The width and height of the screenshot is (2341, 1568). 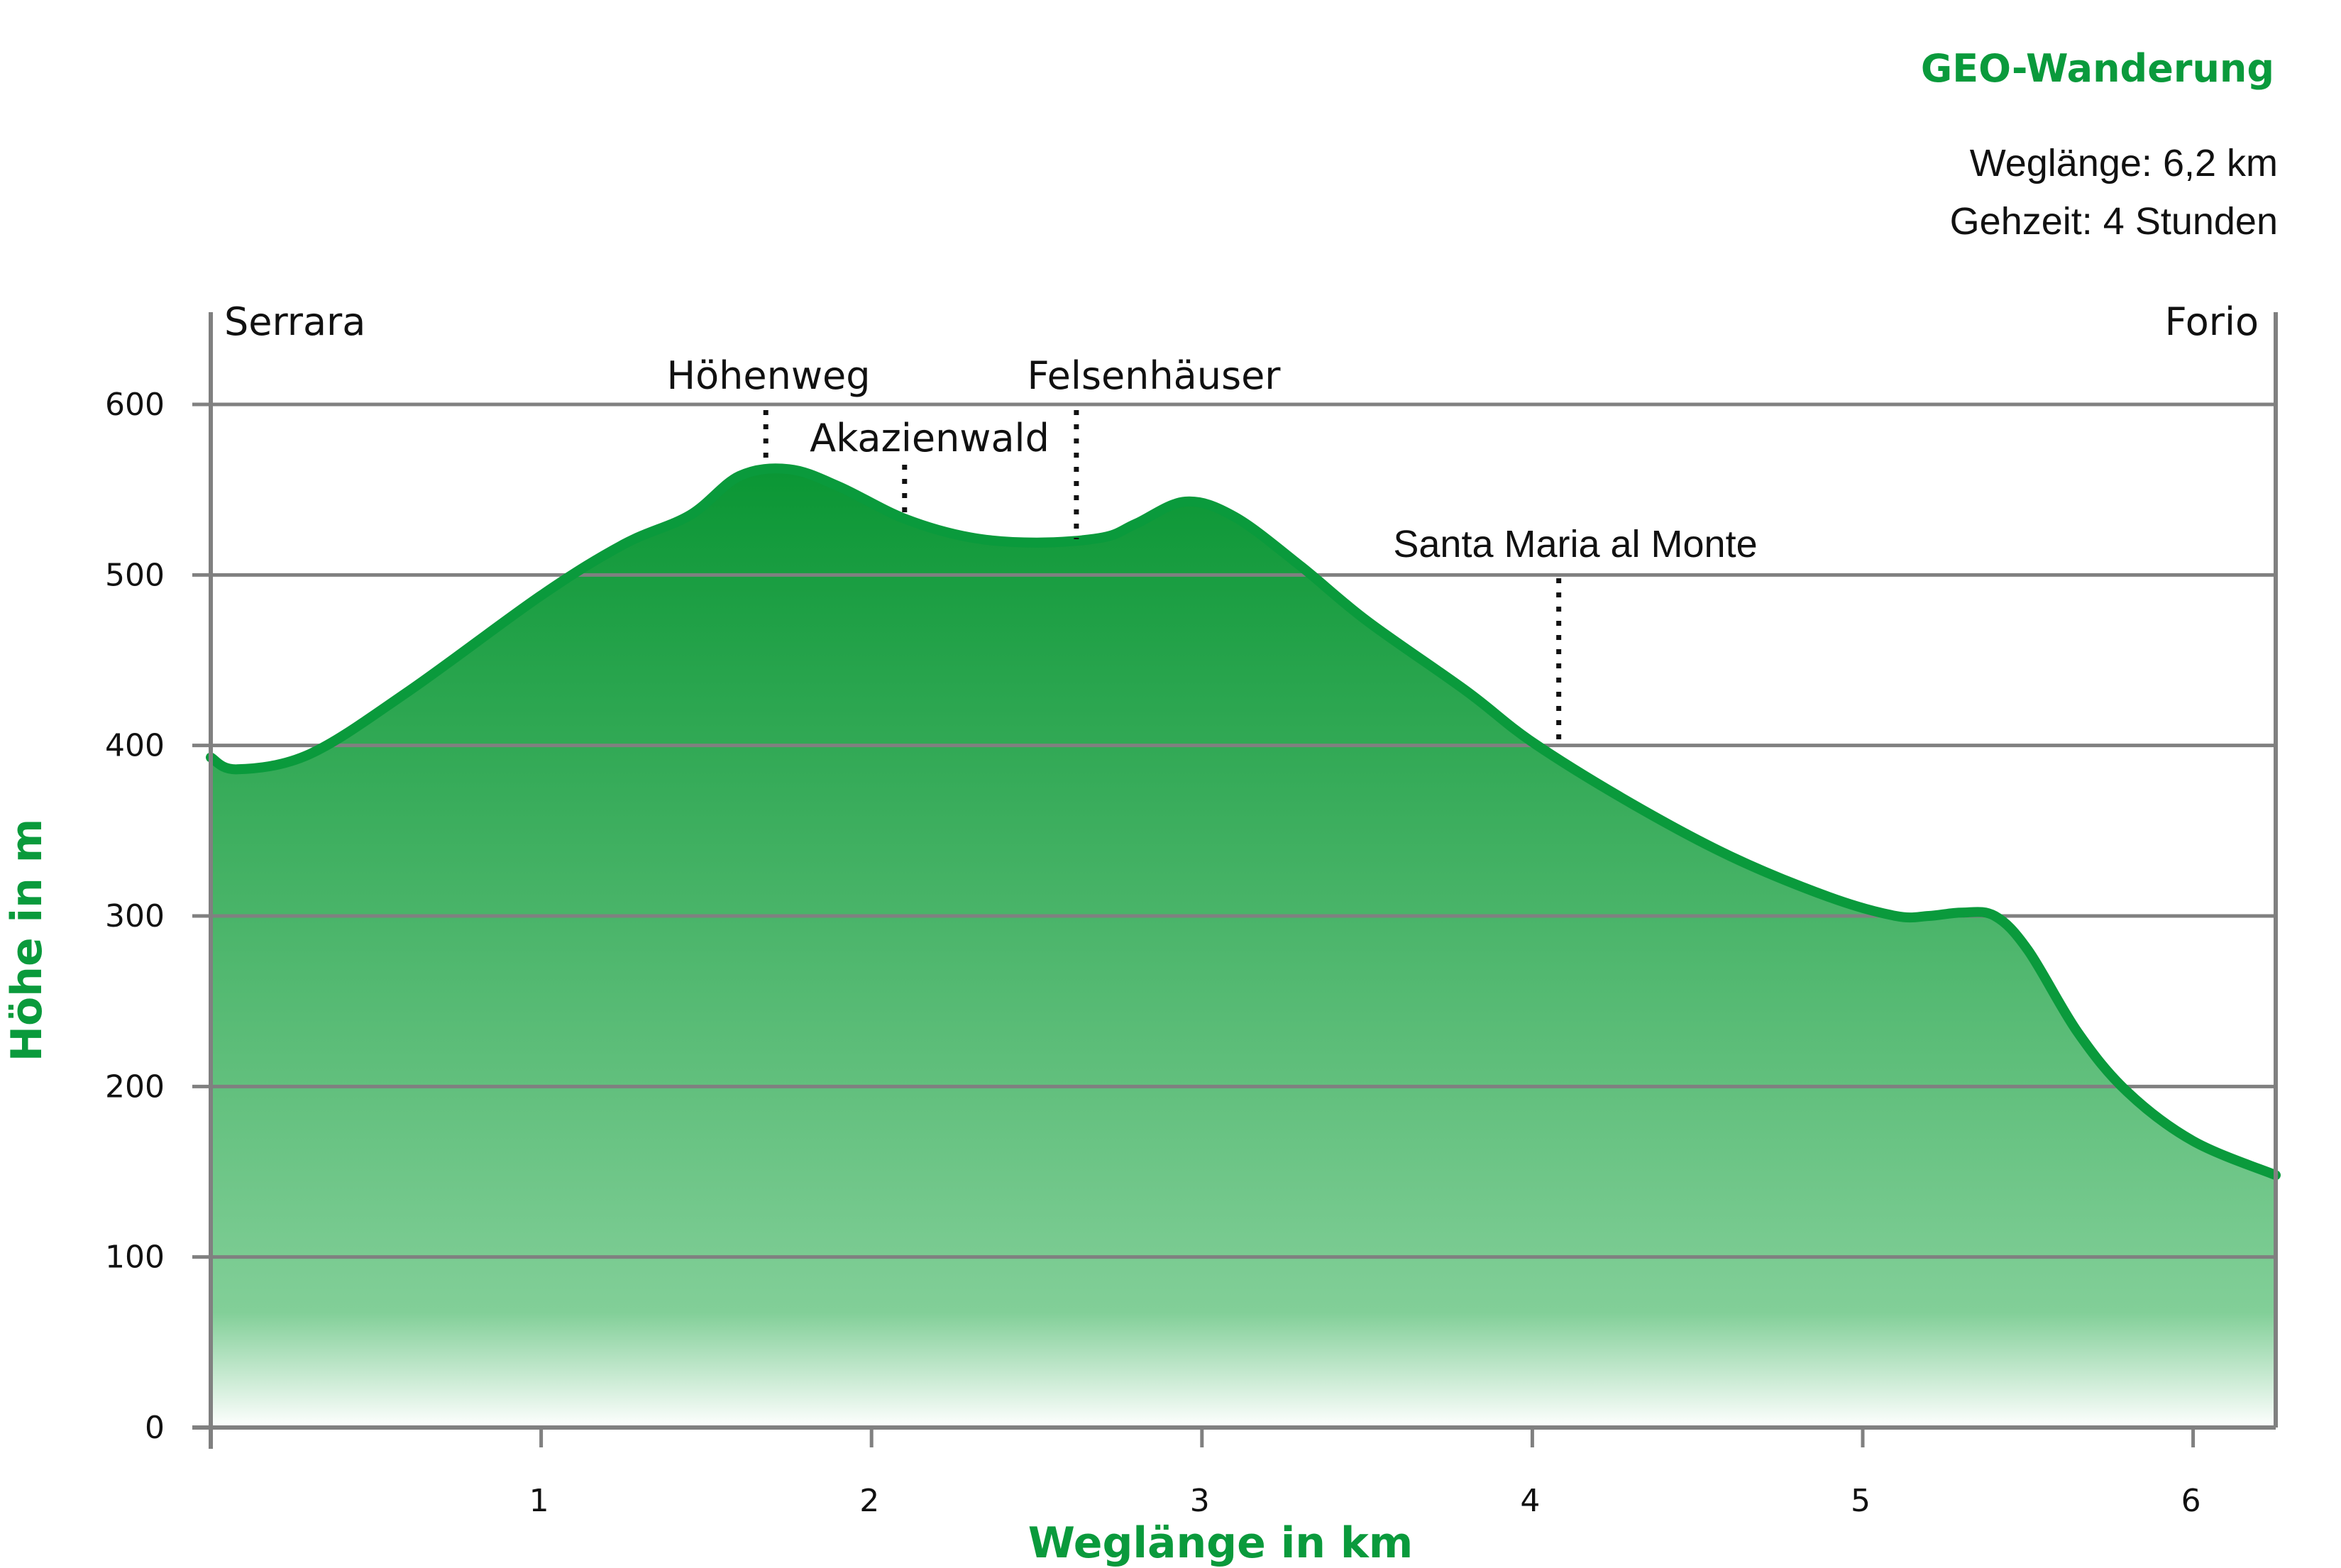 I want to click on walking-time: Gehzeit: 4 Stunden, so click(x=2114, y=221).